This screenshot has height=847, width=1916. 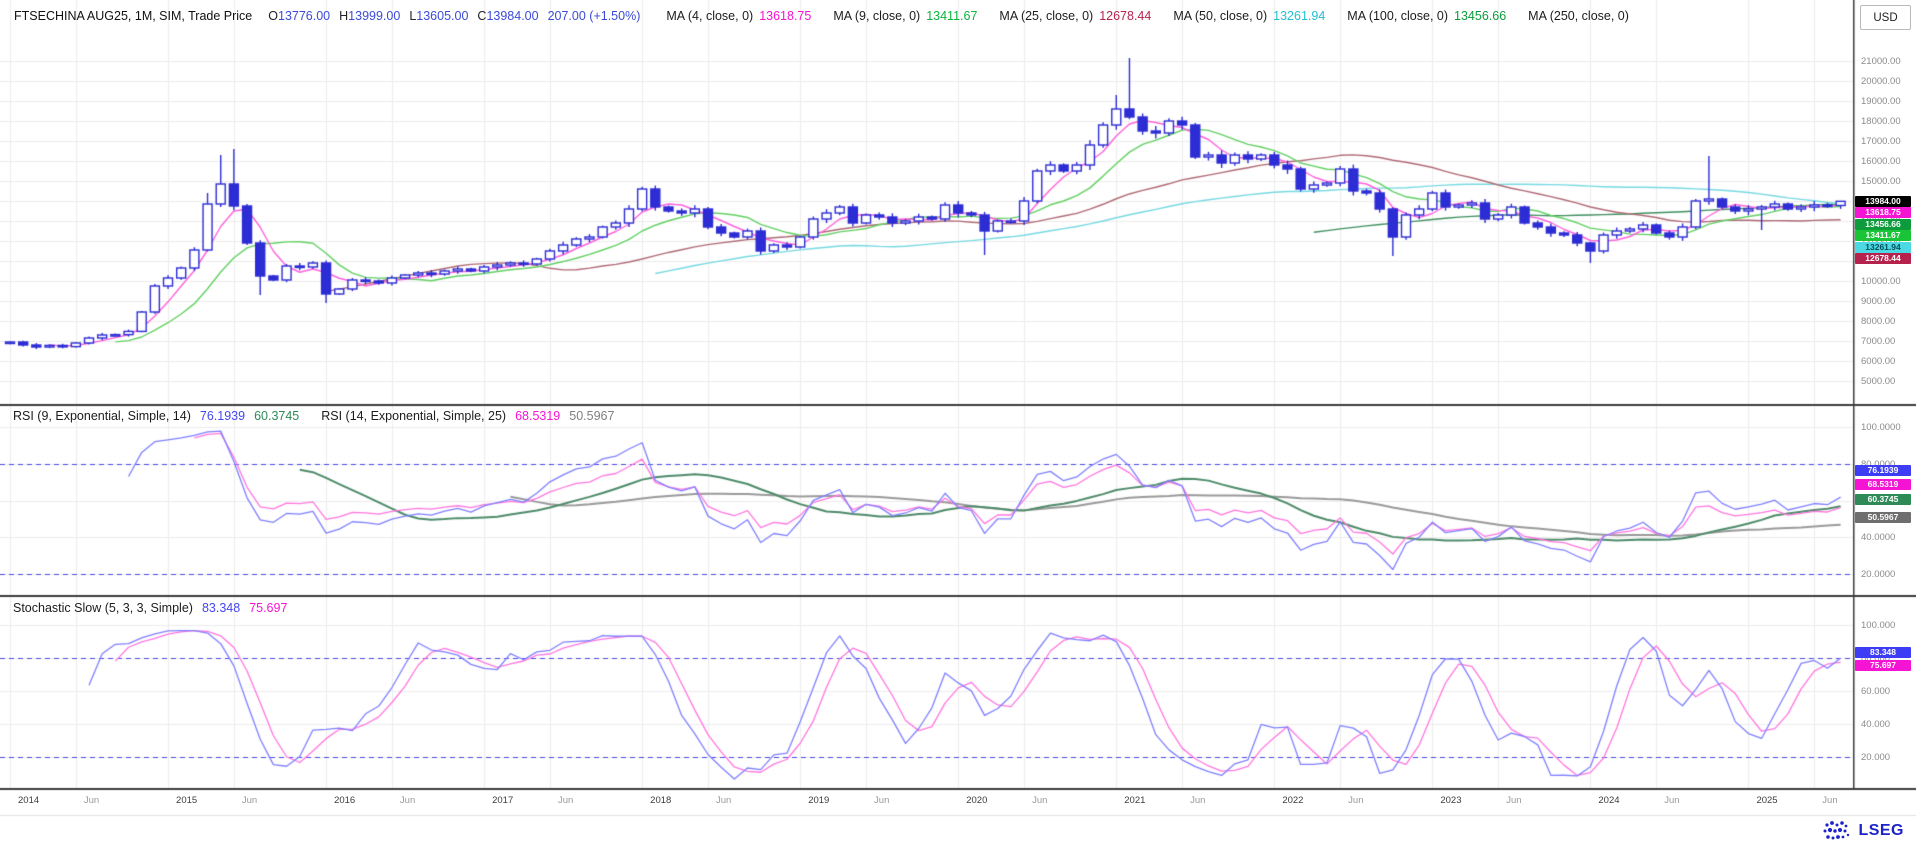 What do you see at coordinates (1878, 361) in the screenshot?
I see `price-axis-tick: 6000.00` at bounding box center [1878, 361].